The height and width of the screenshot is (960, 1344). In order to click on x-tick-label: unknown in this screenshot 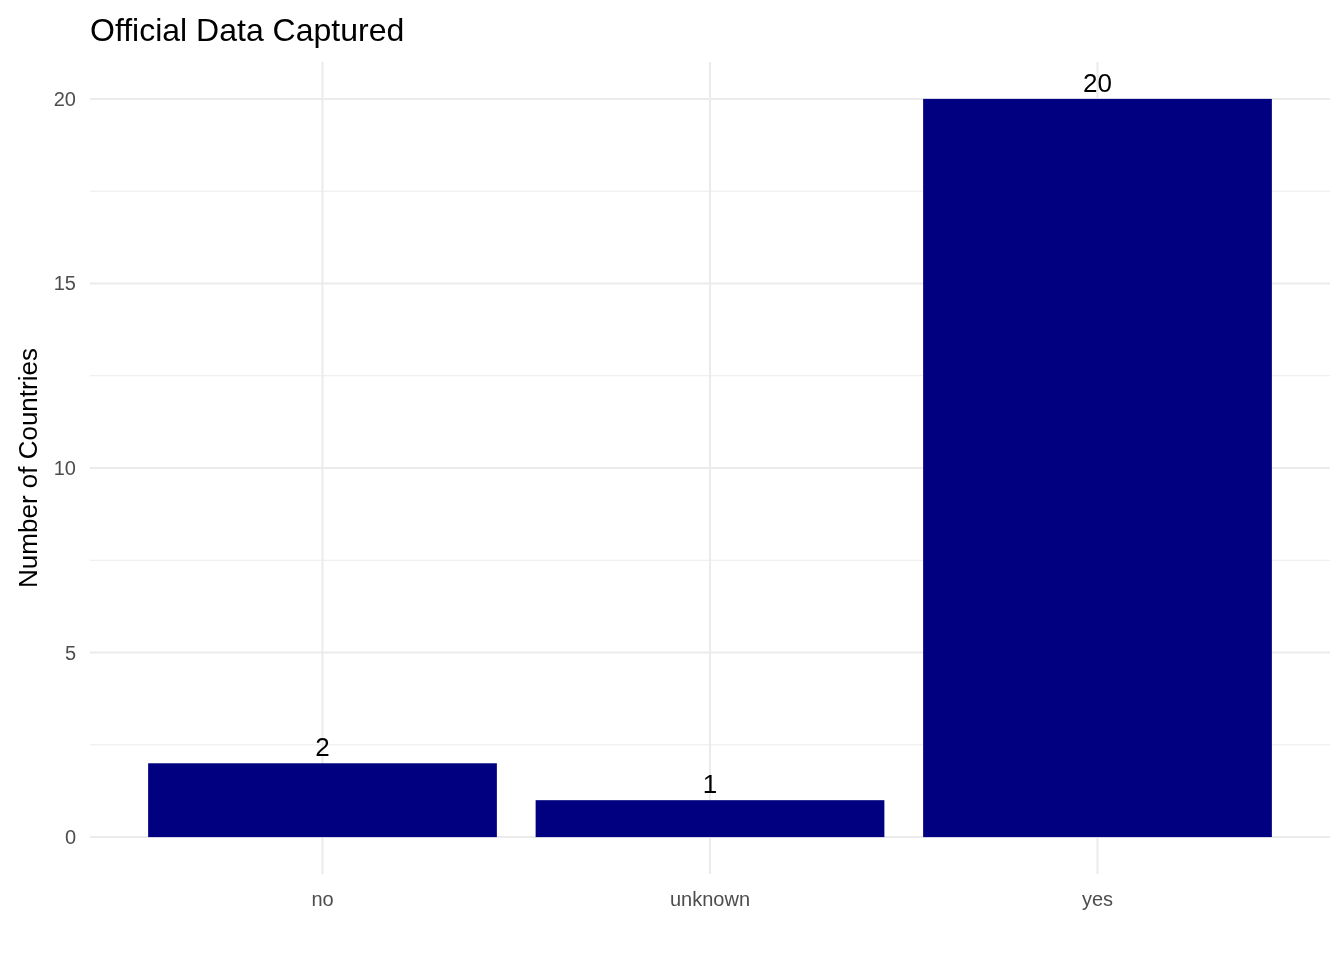, I will do `click(710, 899)`.